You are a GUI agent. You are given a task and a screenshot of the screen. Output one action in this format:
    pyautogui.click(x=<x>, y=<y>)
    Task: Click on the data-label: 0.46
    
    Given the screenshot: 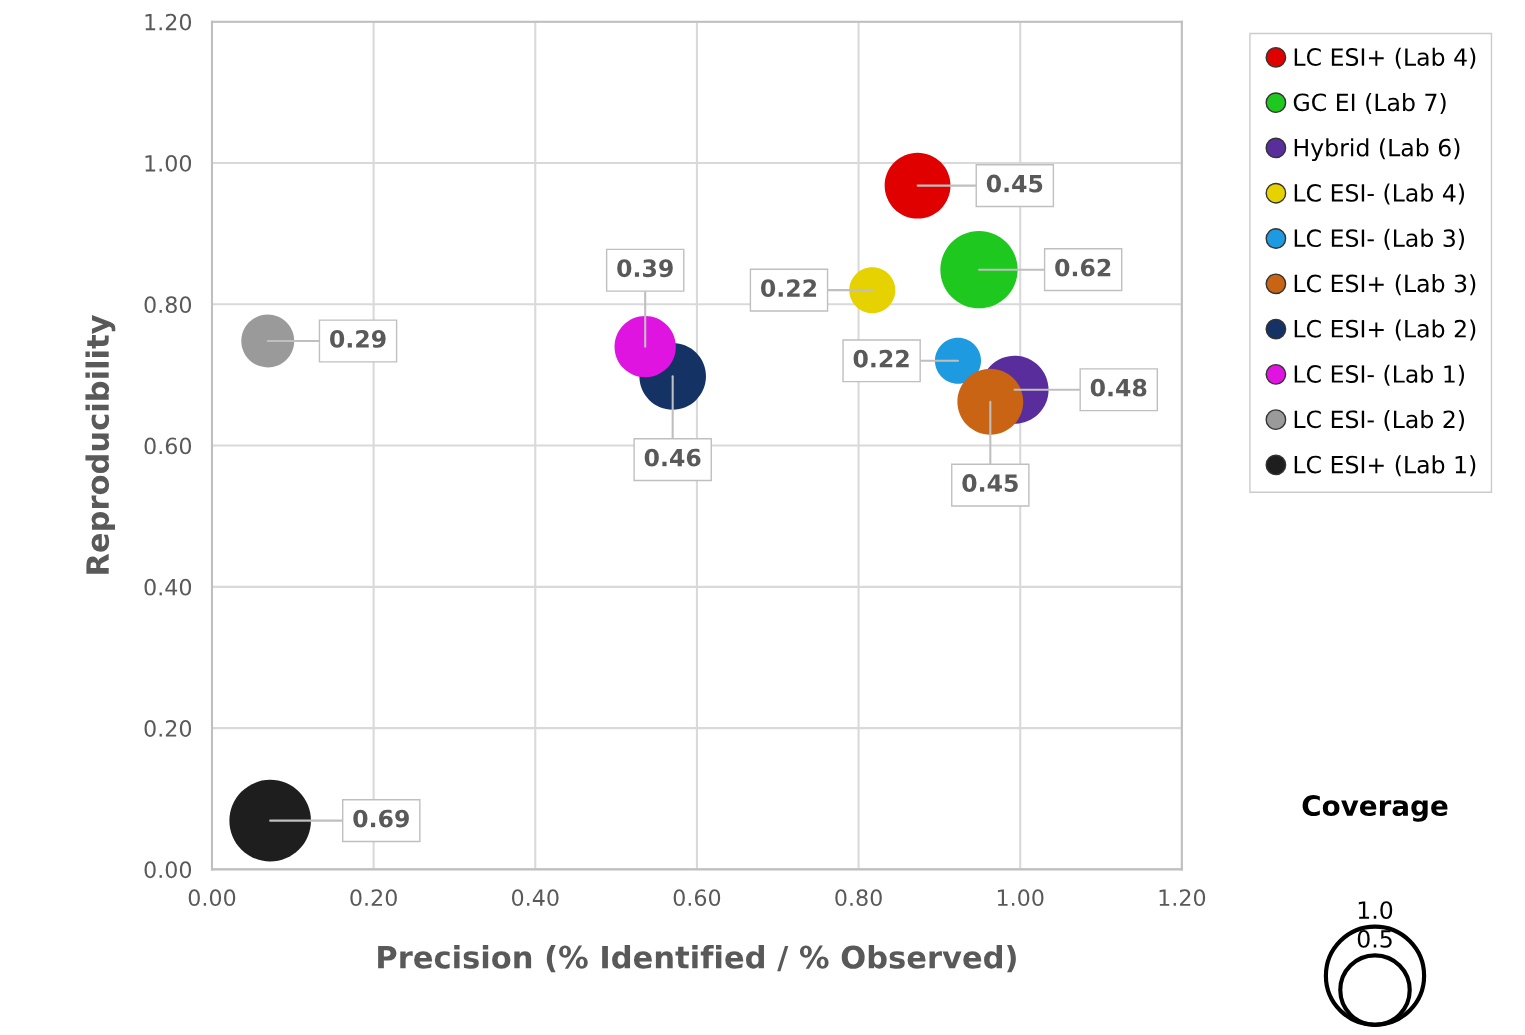 What is the action you would take?
    pyautogui.click(x=672, y=457)
    